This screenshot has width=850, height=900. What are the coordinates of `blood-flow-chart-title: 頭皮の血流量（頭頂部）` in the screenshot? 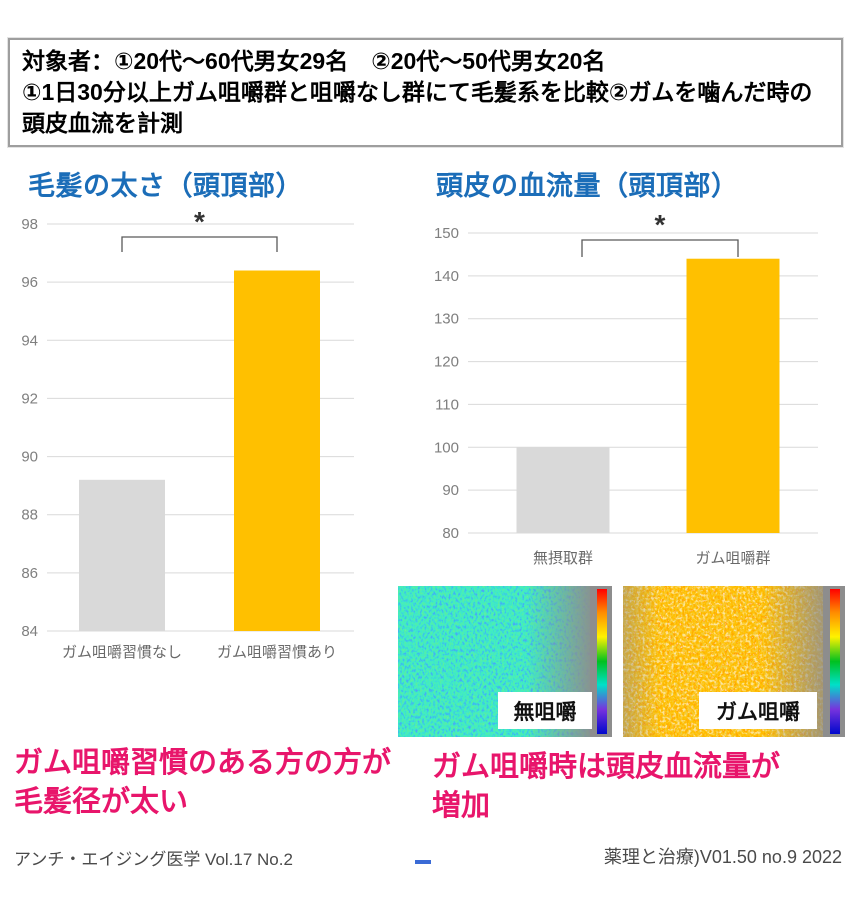 It's located at (587, 186).